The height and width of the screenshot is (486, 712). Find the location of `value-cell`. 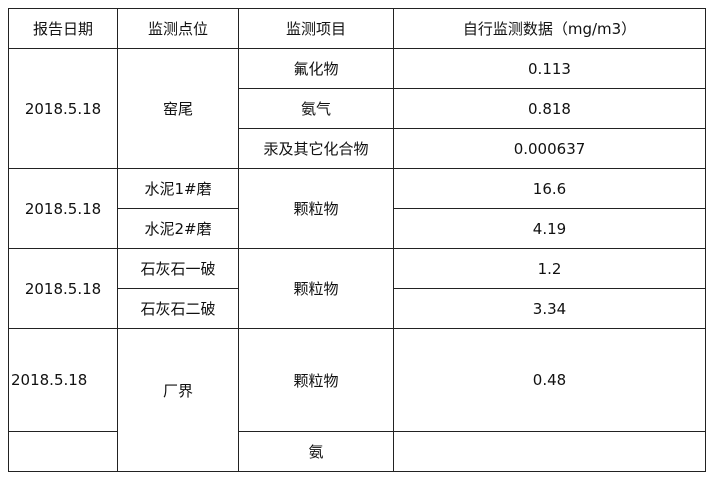

value-cell is located at coordinates (549, 451).